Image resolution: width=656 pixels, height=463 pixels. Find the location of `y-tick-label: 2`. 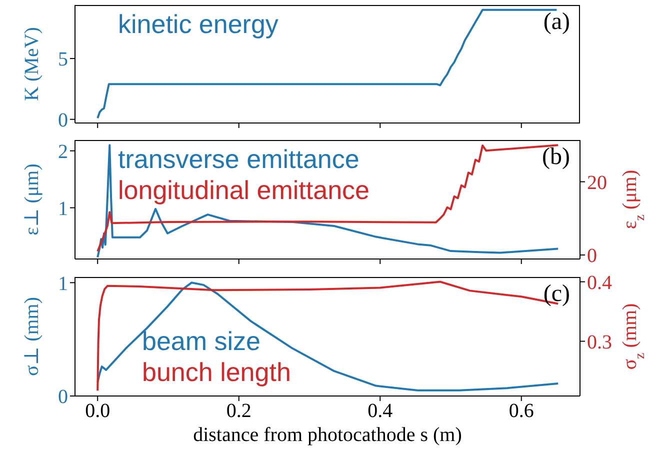

y-tick-label: 2 is located at coordinates (63, 151).